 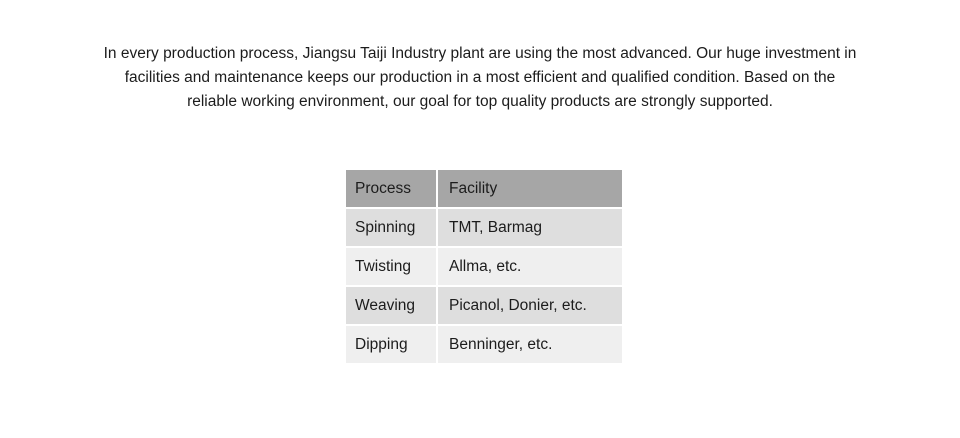 I want to click on cell-facility: Picanol, Donier, etc., so click(x=530, y=305).